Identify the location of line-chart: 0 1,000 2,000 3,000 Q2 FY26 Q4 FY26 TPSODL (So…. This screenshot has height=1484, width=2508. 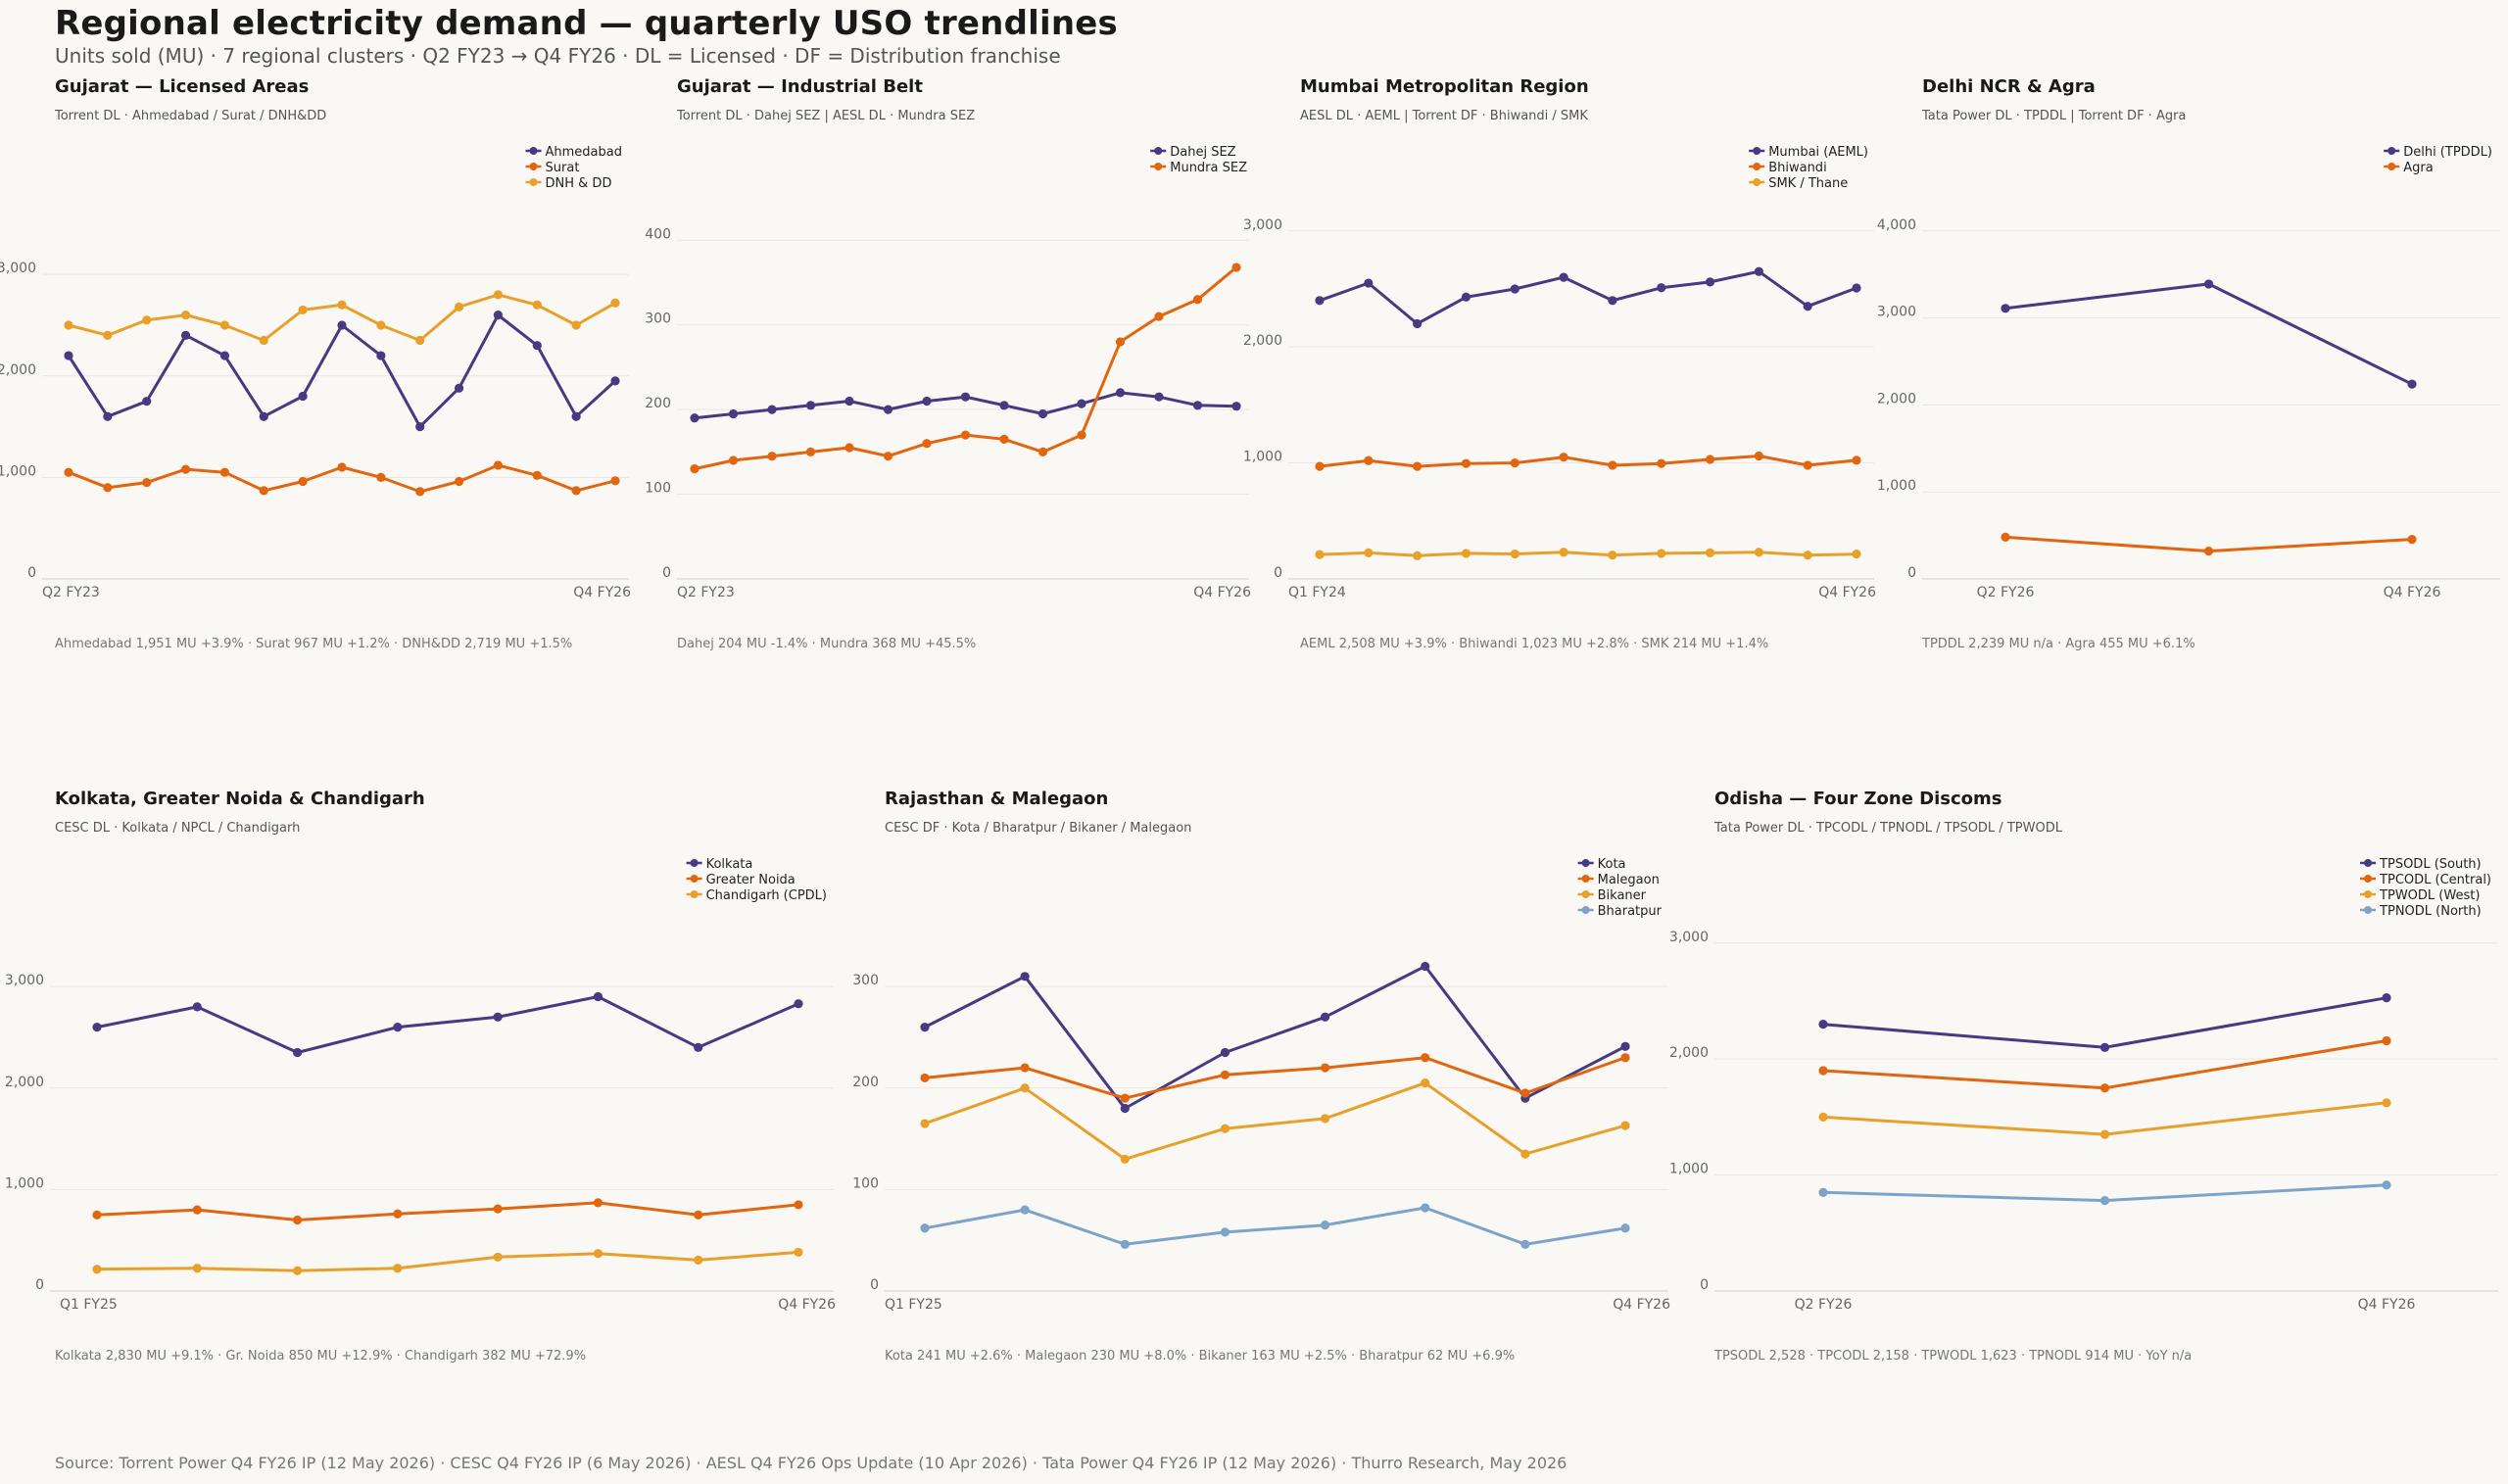
(2083, 1085).